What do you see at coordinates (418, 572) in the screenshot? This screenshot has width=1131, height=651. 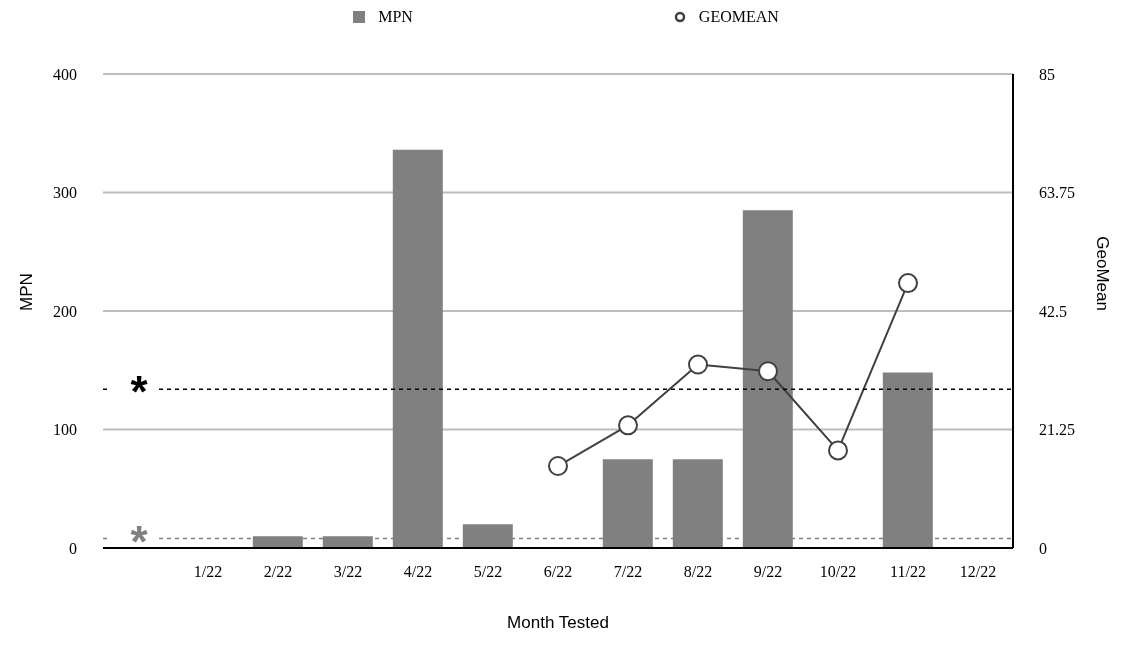 I see `x-tick-label: 4/22` at bounding box center [418, 572].